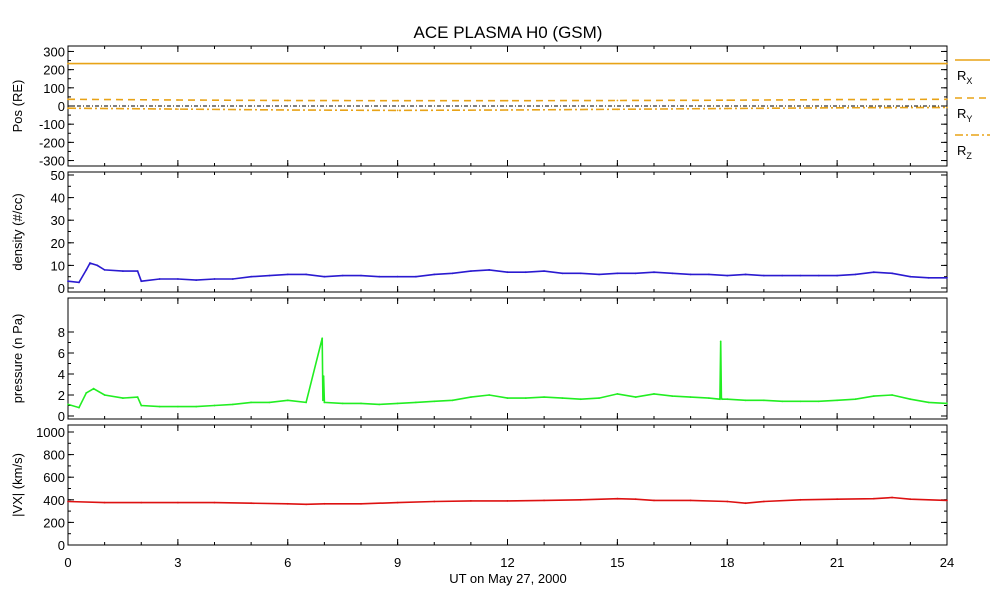 Image resolution: width=993 pixels, height=600 pixels. What do you see at coordinates (52, 142) in the screenshot?
I see `panel-0-ytick-label-5: -200` at bounding box center [52, 142].